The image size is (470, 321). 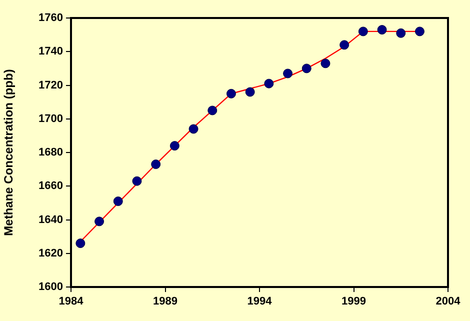 I want to click on y-tick-label: 1680, so click(x=50, y=152).